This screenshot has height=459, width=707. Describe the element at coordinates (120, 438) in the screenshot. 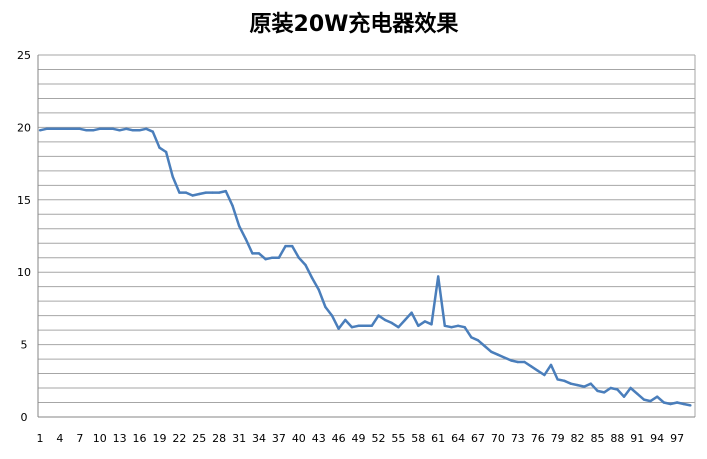

I see `x-tick-label: 13` at that location.